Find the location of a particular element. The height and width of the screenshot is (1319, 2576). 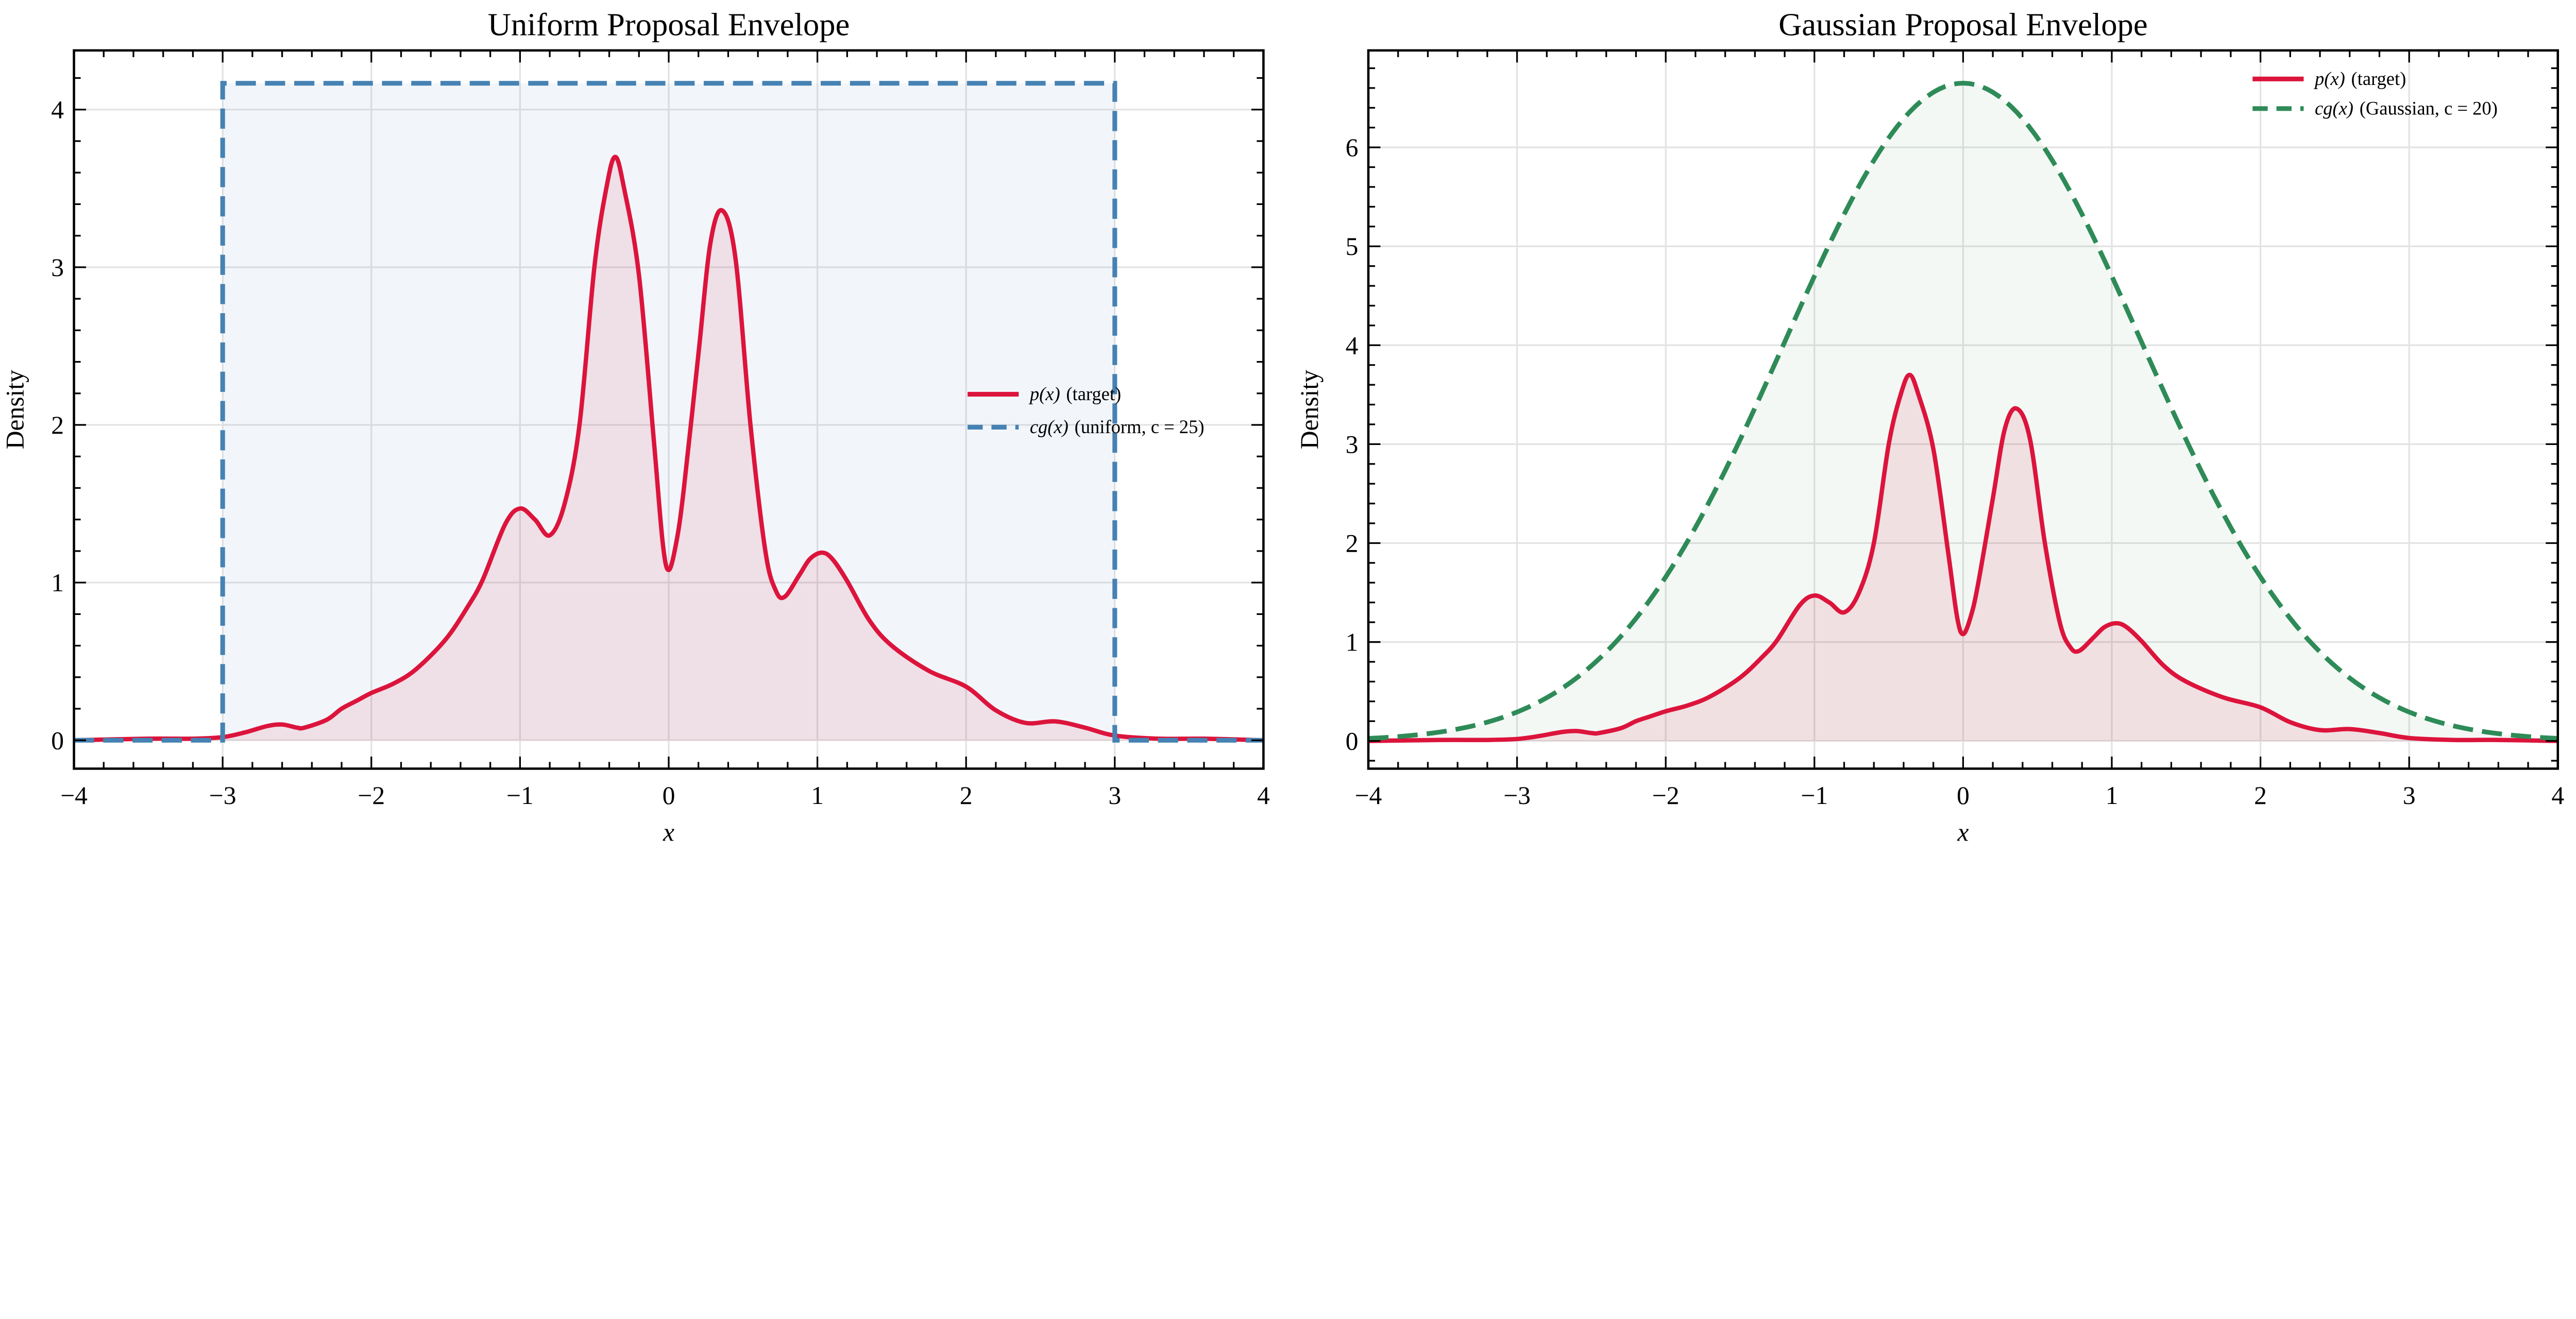

legend: p(x) (target) cg(x) (Gaussian, c = 20) is located at coordinates (2375, 93).